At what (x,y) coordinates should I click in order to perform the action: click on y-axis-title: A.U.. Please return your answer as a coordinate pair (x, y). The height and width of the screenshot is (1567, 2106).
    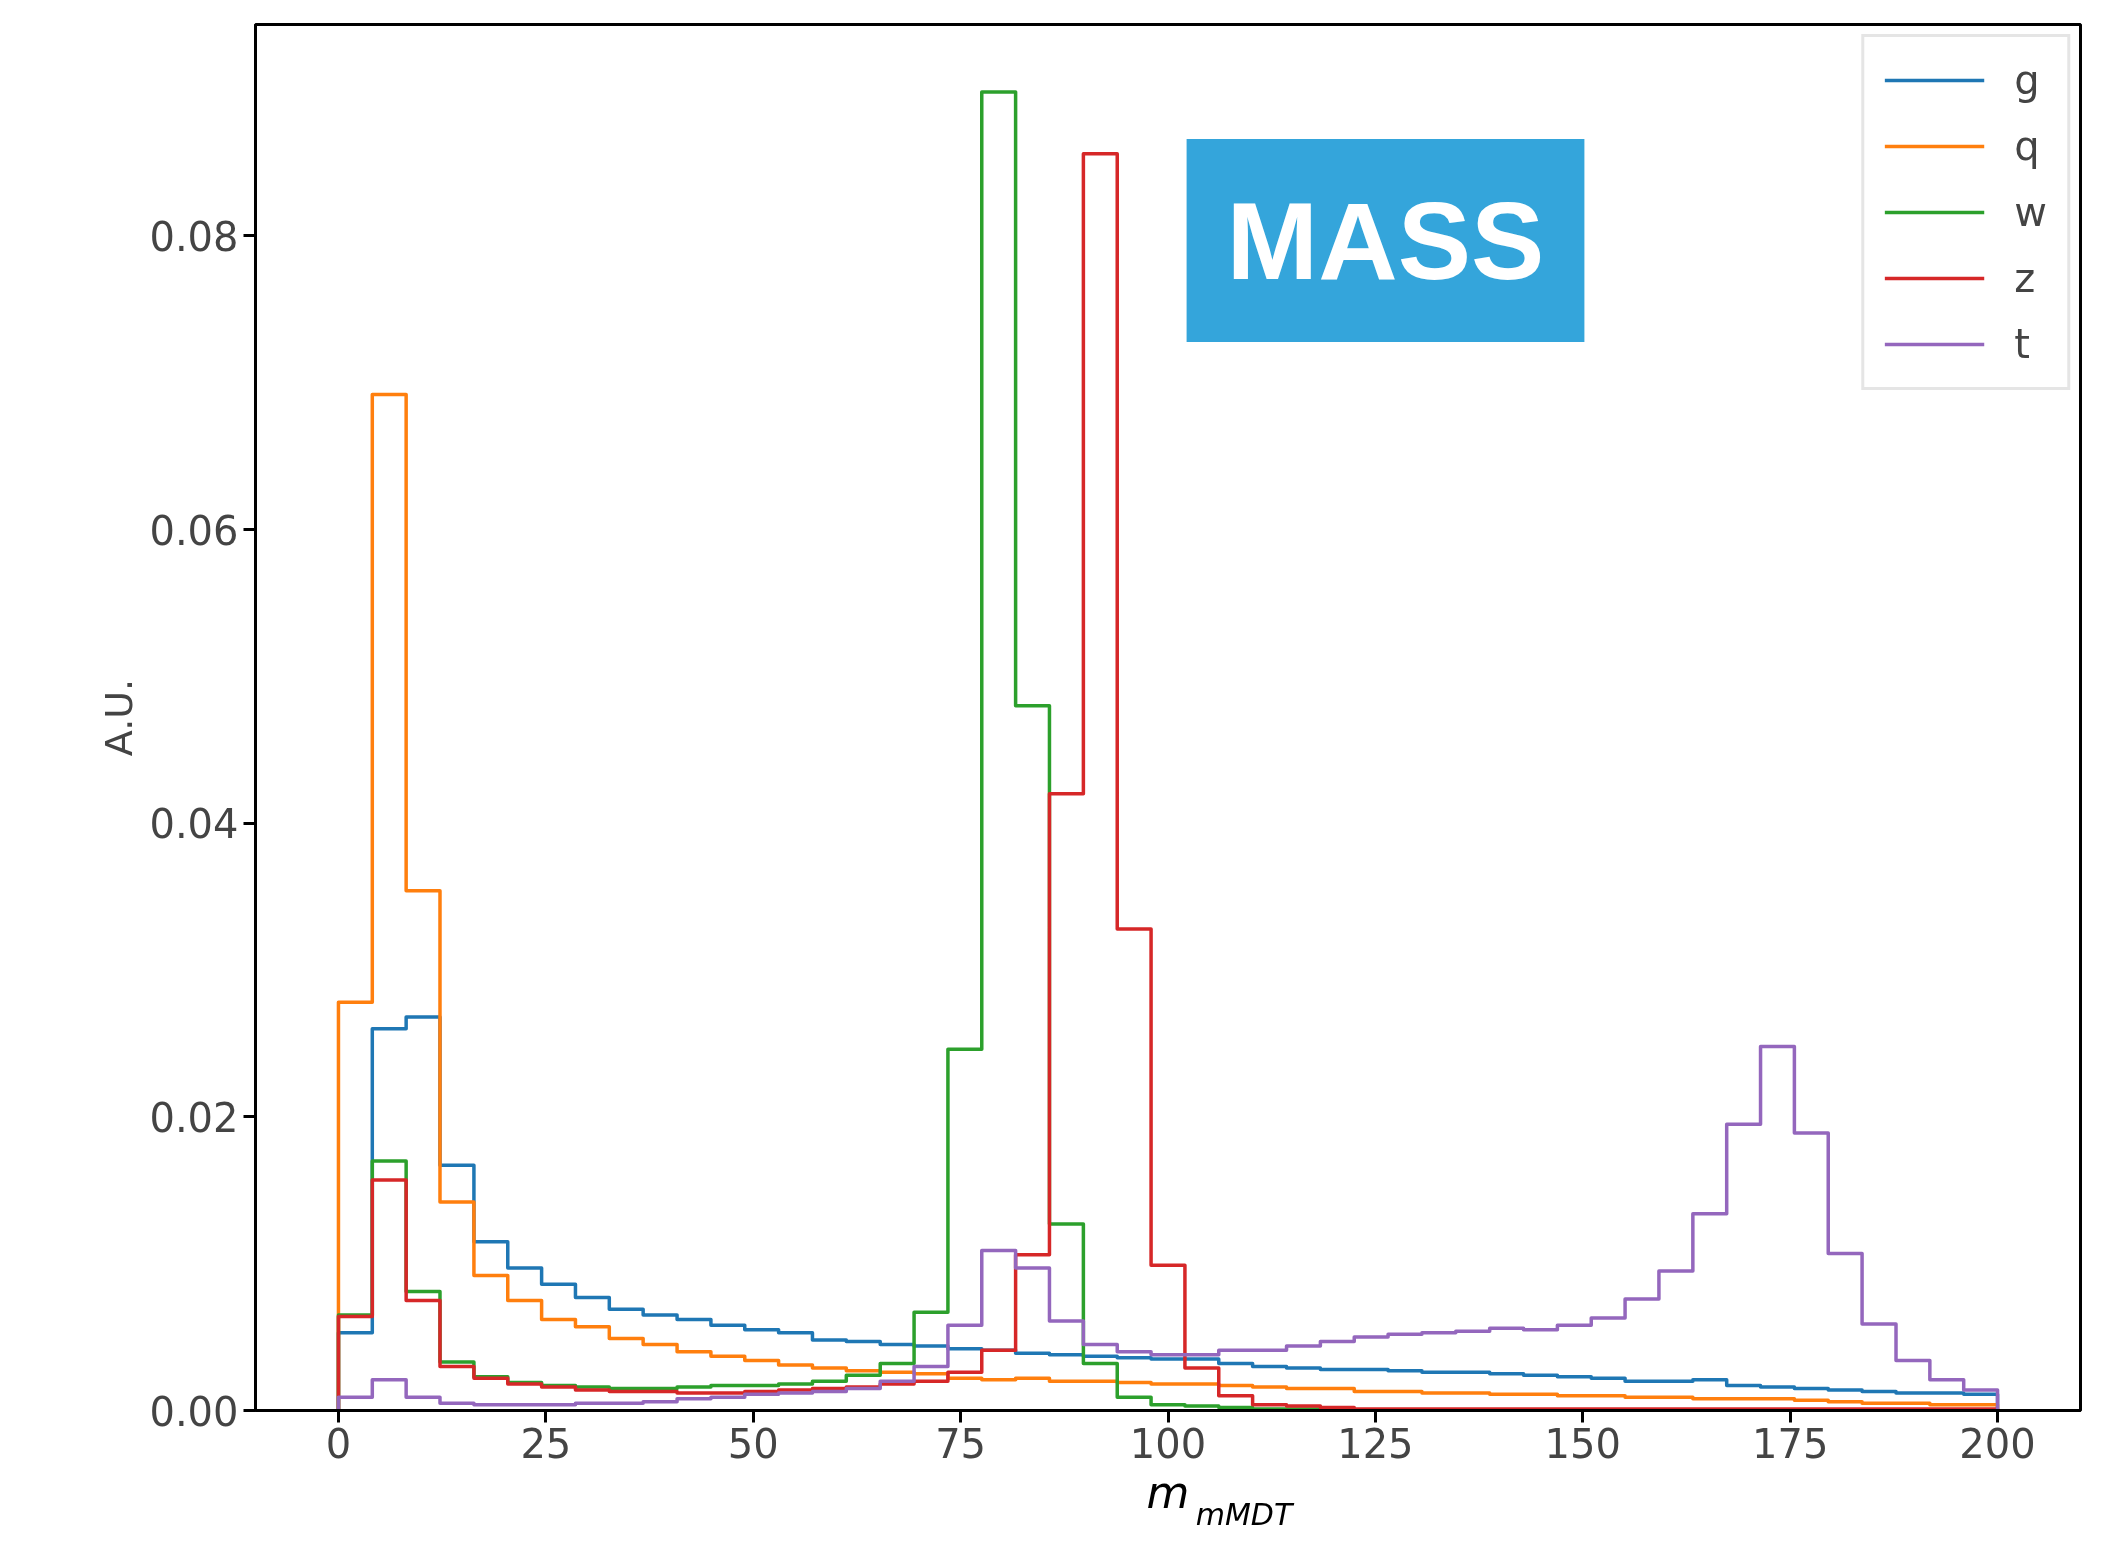
    Looking at the image, I should click on (119, 717).